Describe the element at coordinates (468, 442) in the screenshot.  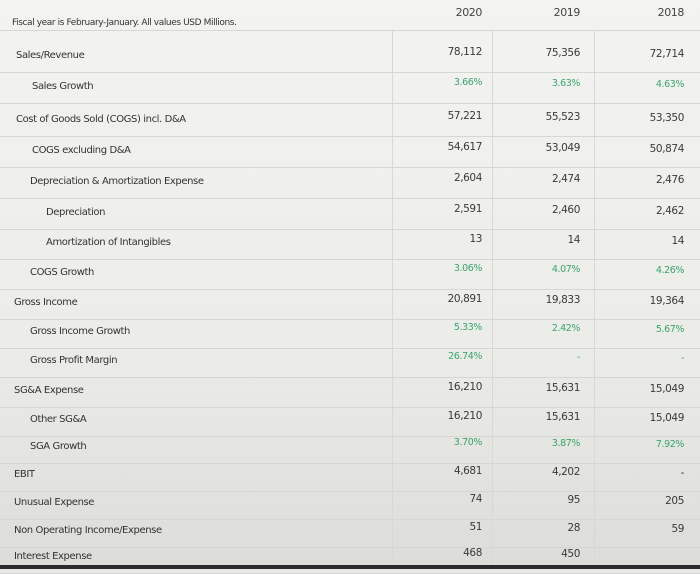
I see `row-value: 3.70%` at that location.